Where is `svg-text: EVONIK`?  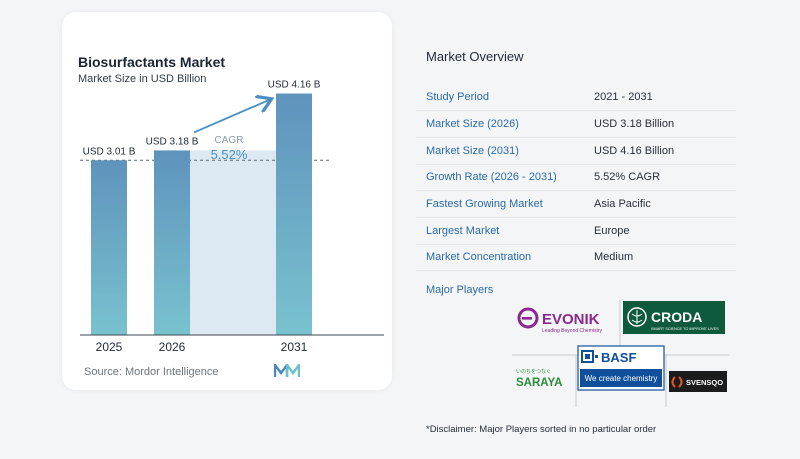
svg-text: EVONIK is located at coordinates (571, 319).